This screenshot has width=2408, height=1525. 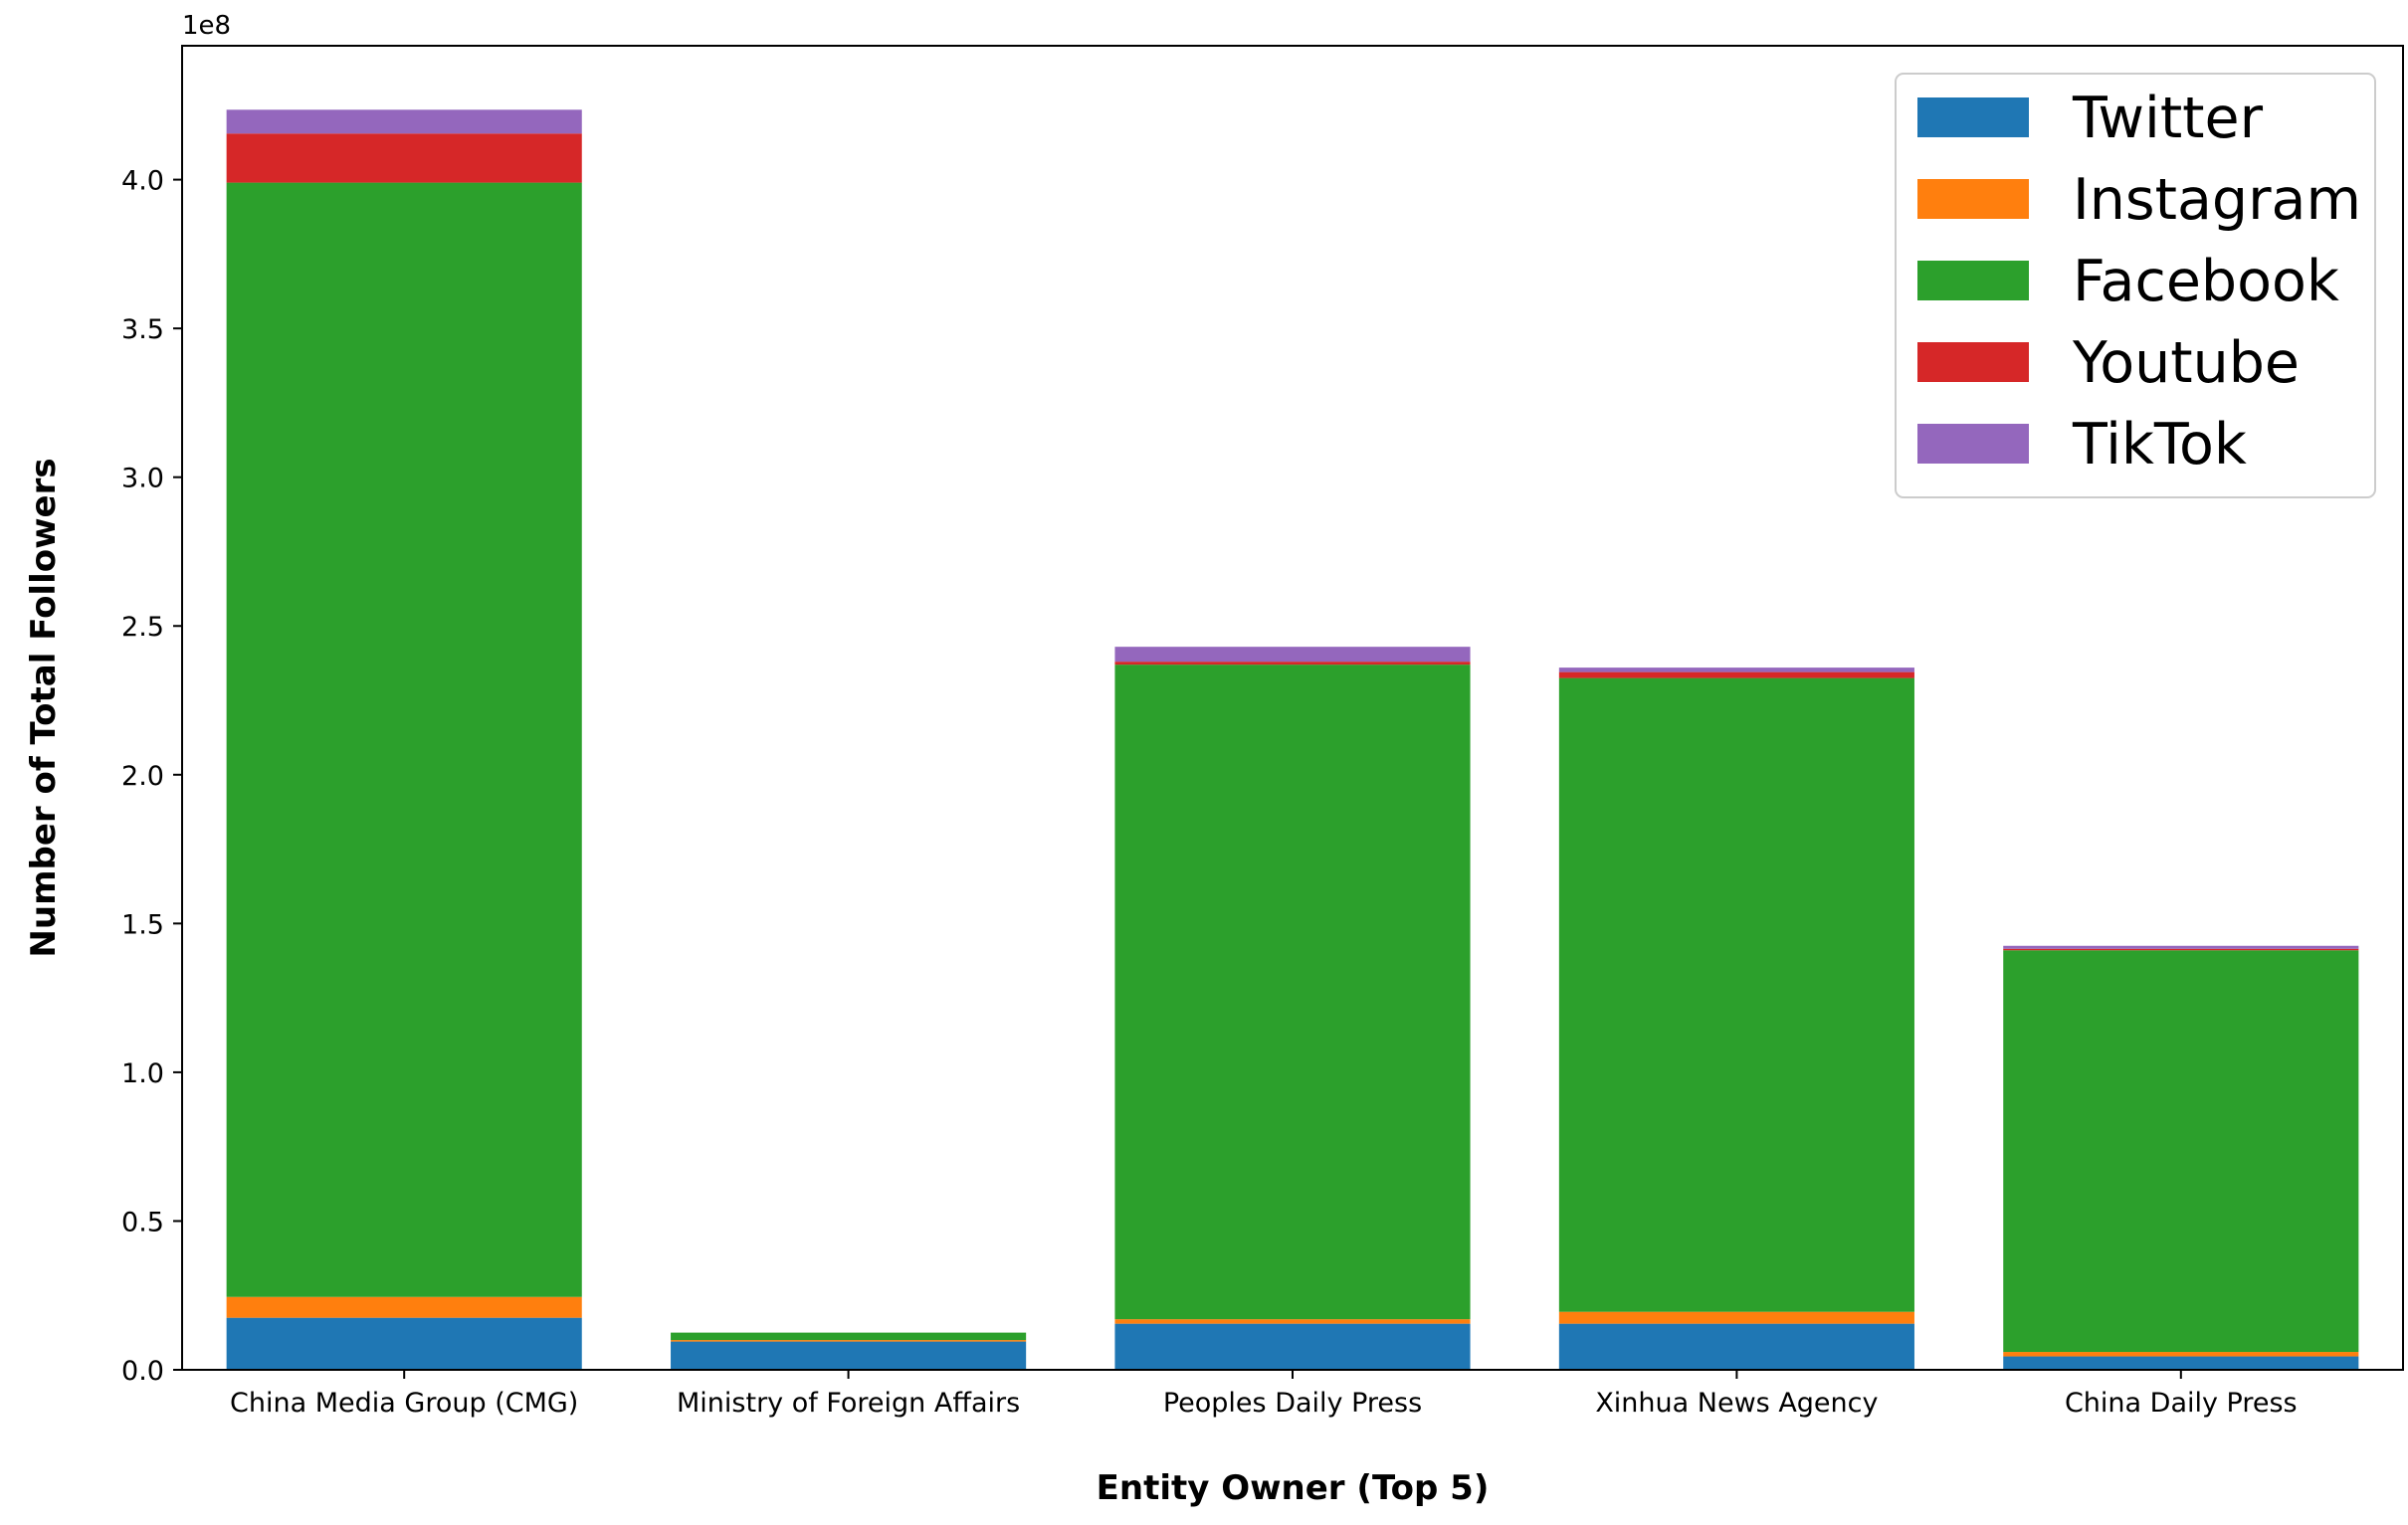 I want to click on y-tick-label: 3.0, so click(x=143, y=479).